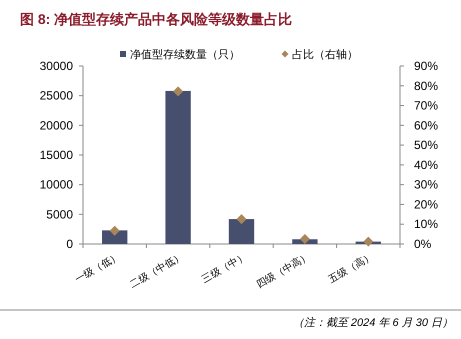  Describe the element at coordinates (426, 185) in the screenshot. I see `y2-tick-label: 30%` at that location.